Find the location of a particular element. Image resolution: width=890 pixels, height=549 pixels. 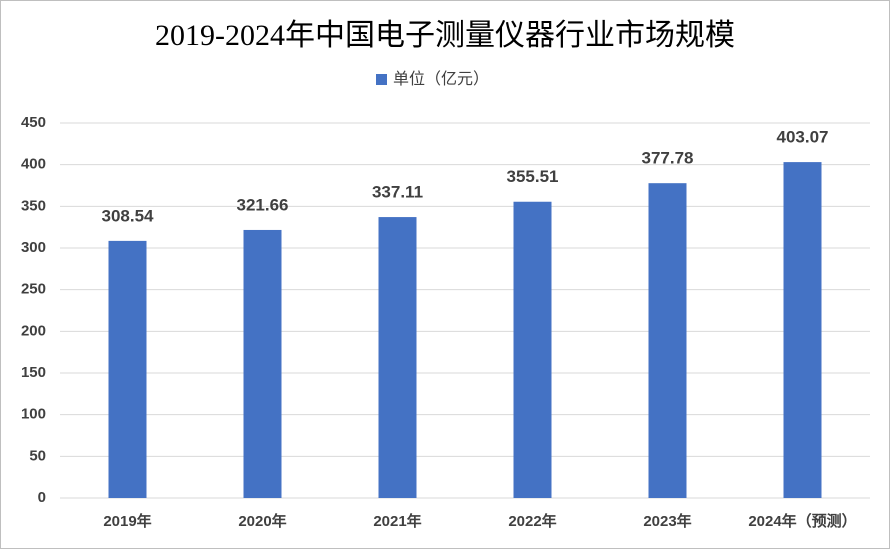

legend: 单位（亿元） is located at coordinates (432, 79).